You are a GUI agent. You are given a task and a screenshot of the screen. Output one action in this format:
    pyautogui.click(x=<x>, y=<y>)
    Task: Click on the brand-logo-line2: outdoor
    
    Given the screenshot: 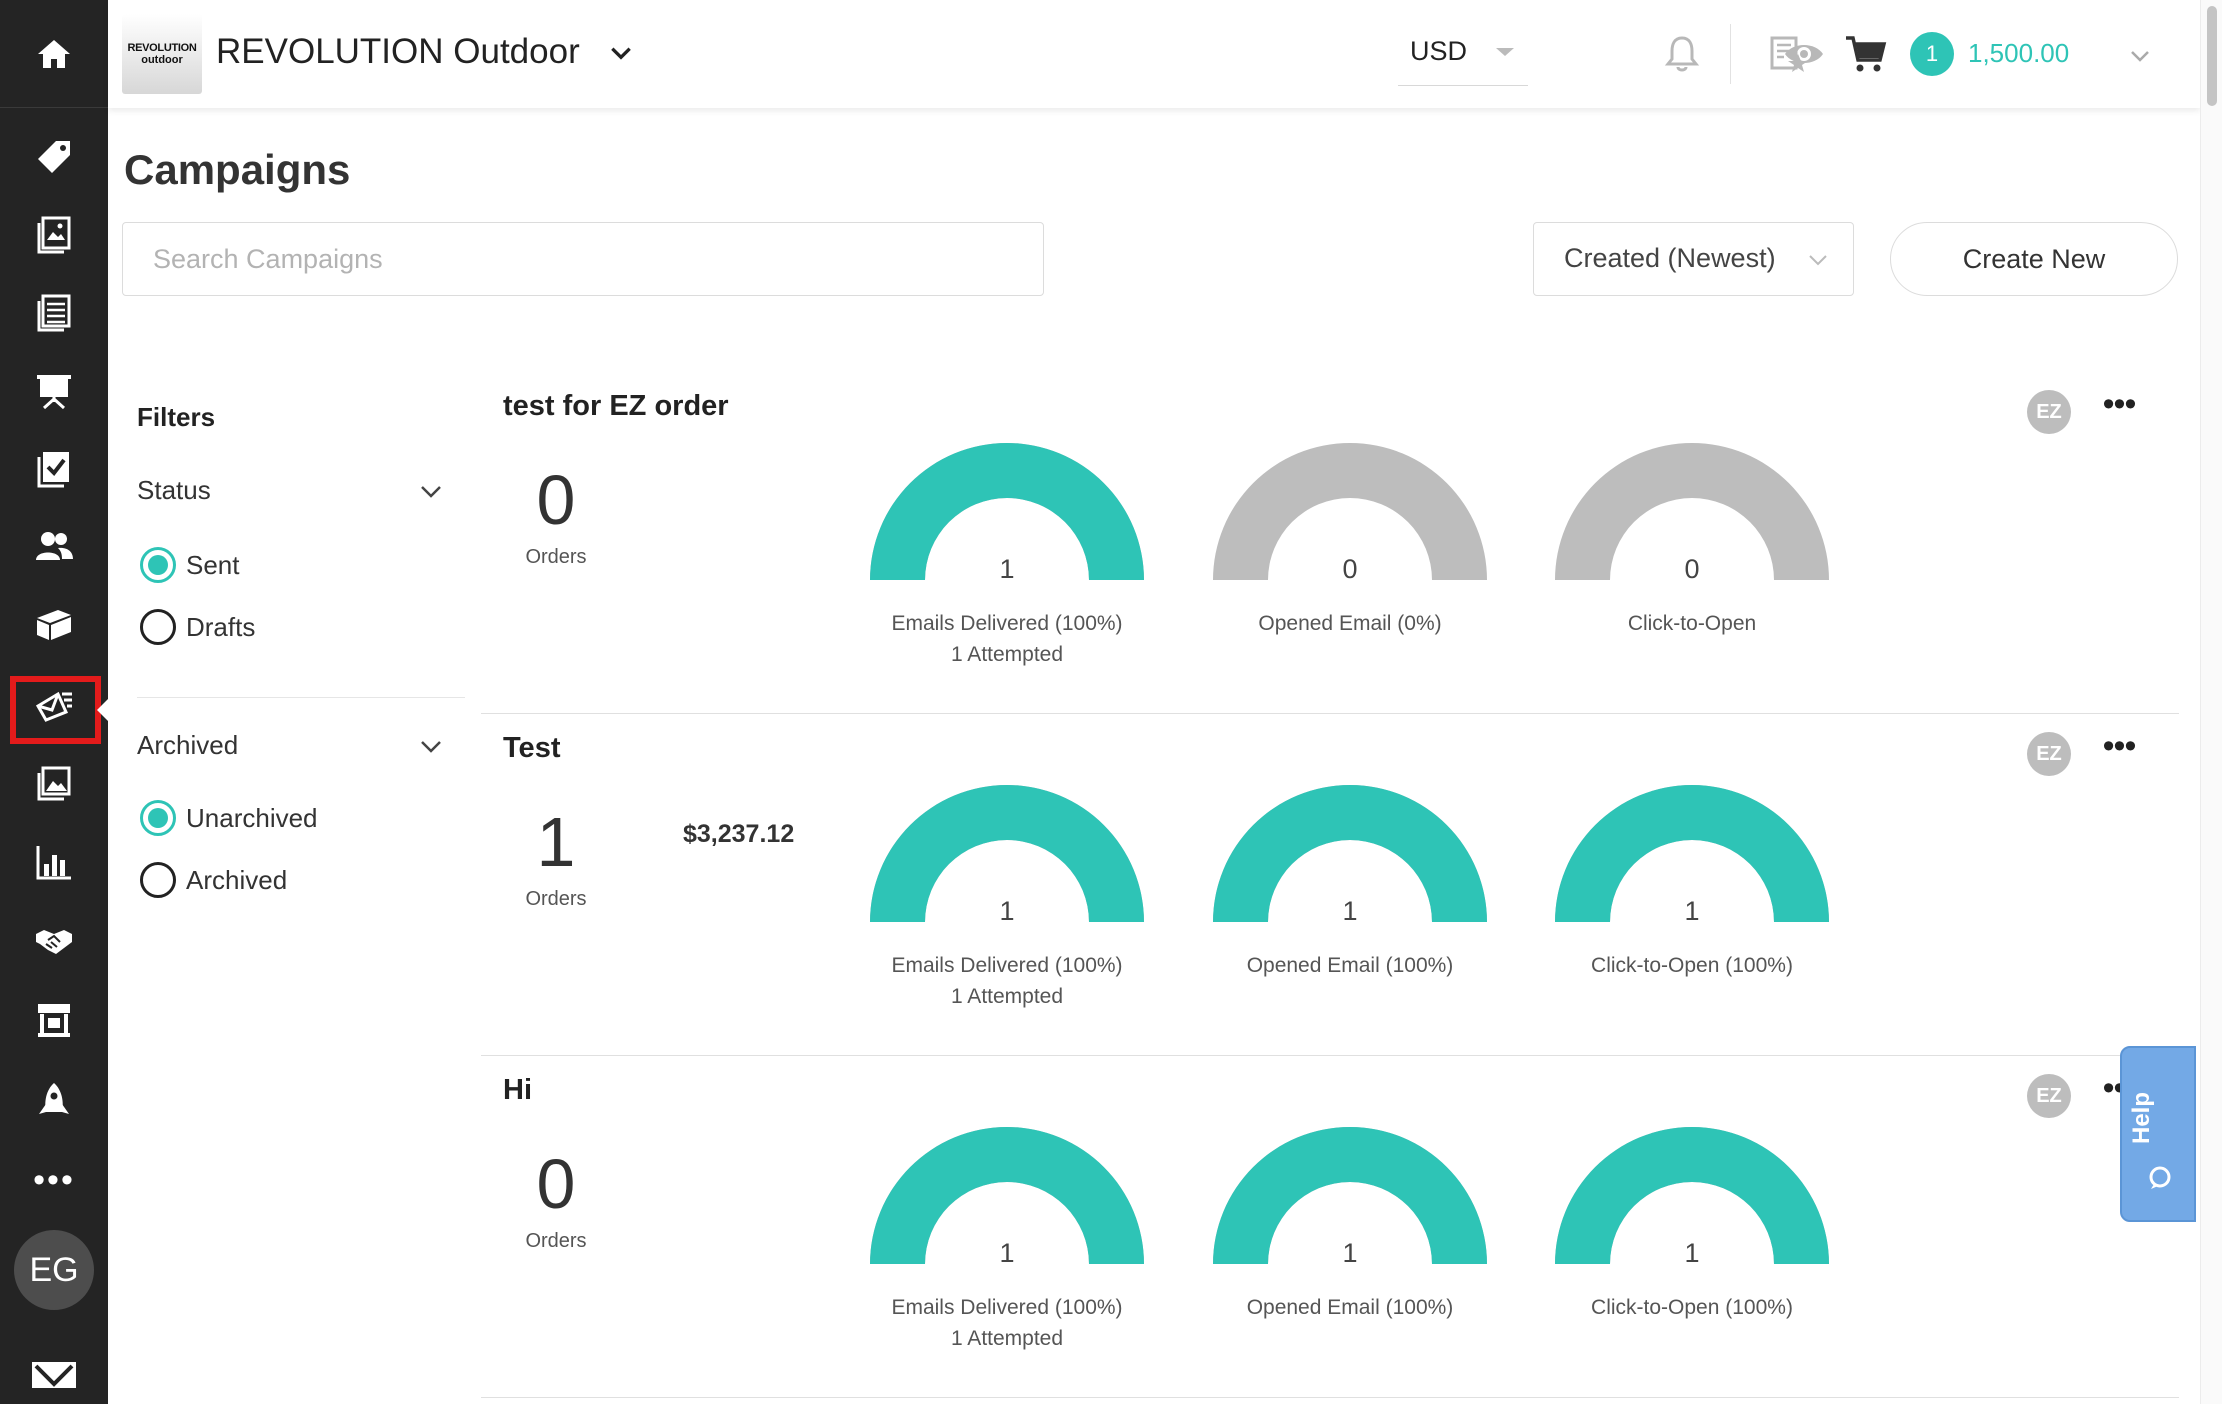 What is the action you would take?
    pyautogui.click(x=162, y=60)
    